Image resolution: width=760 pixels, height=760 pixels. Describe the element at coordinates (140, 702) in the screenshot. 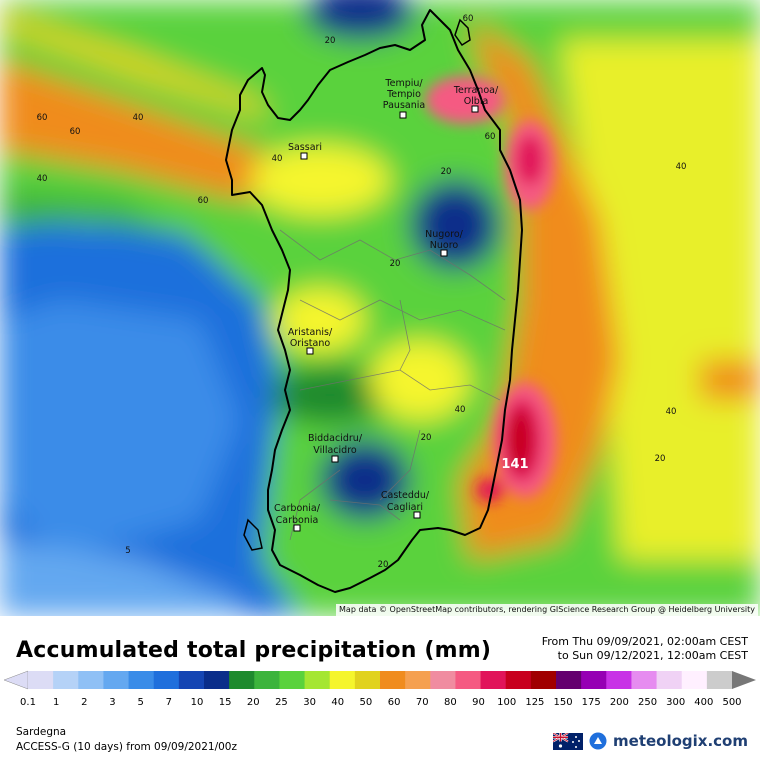

I see `scale-label: 5` at that location.